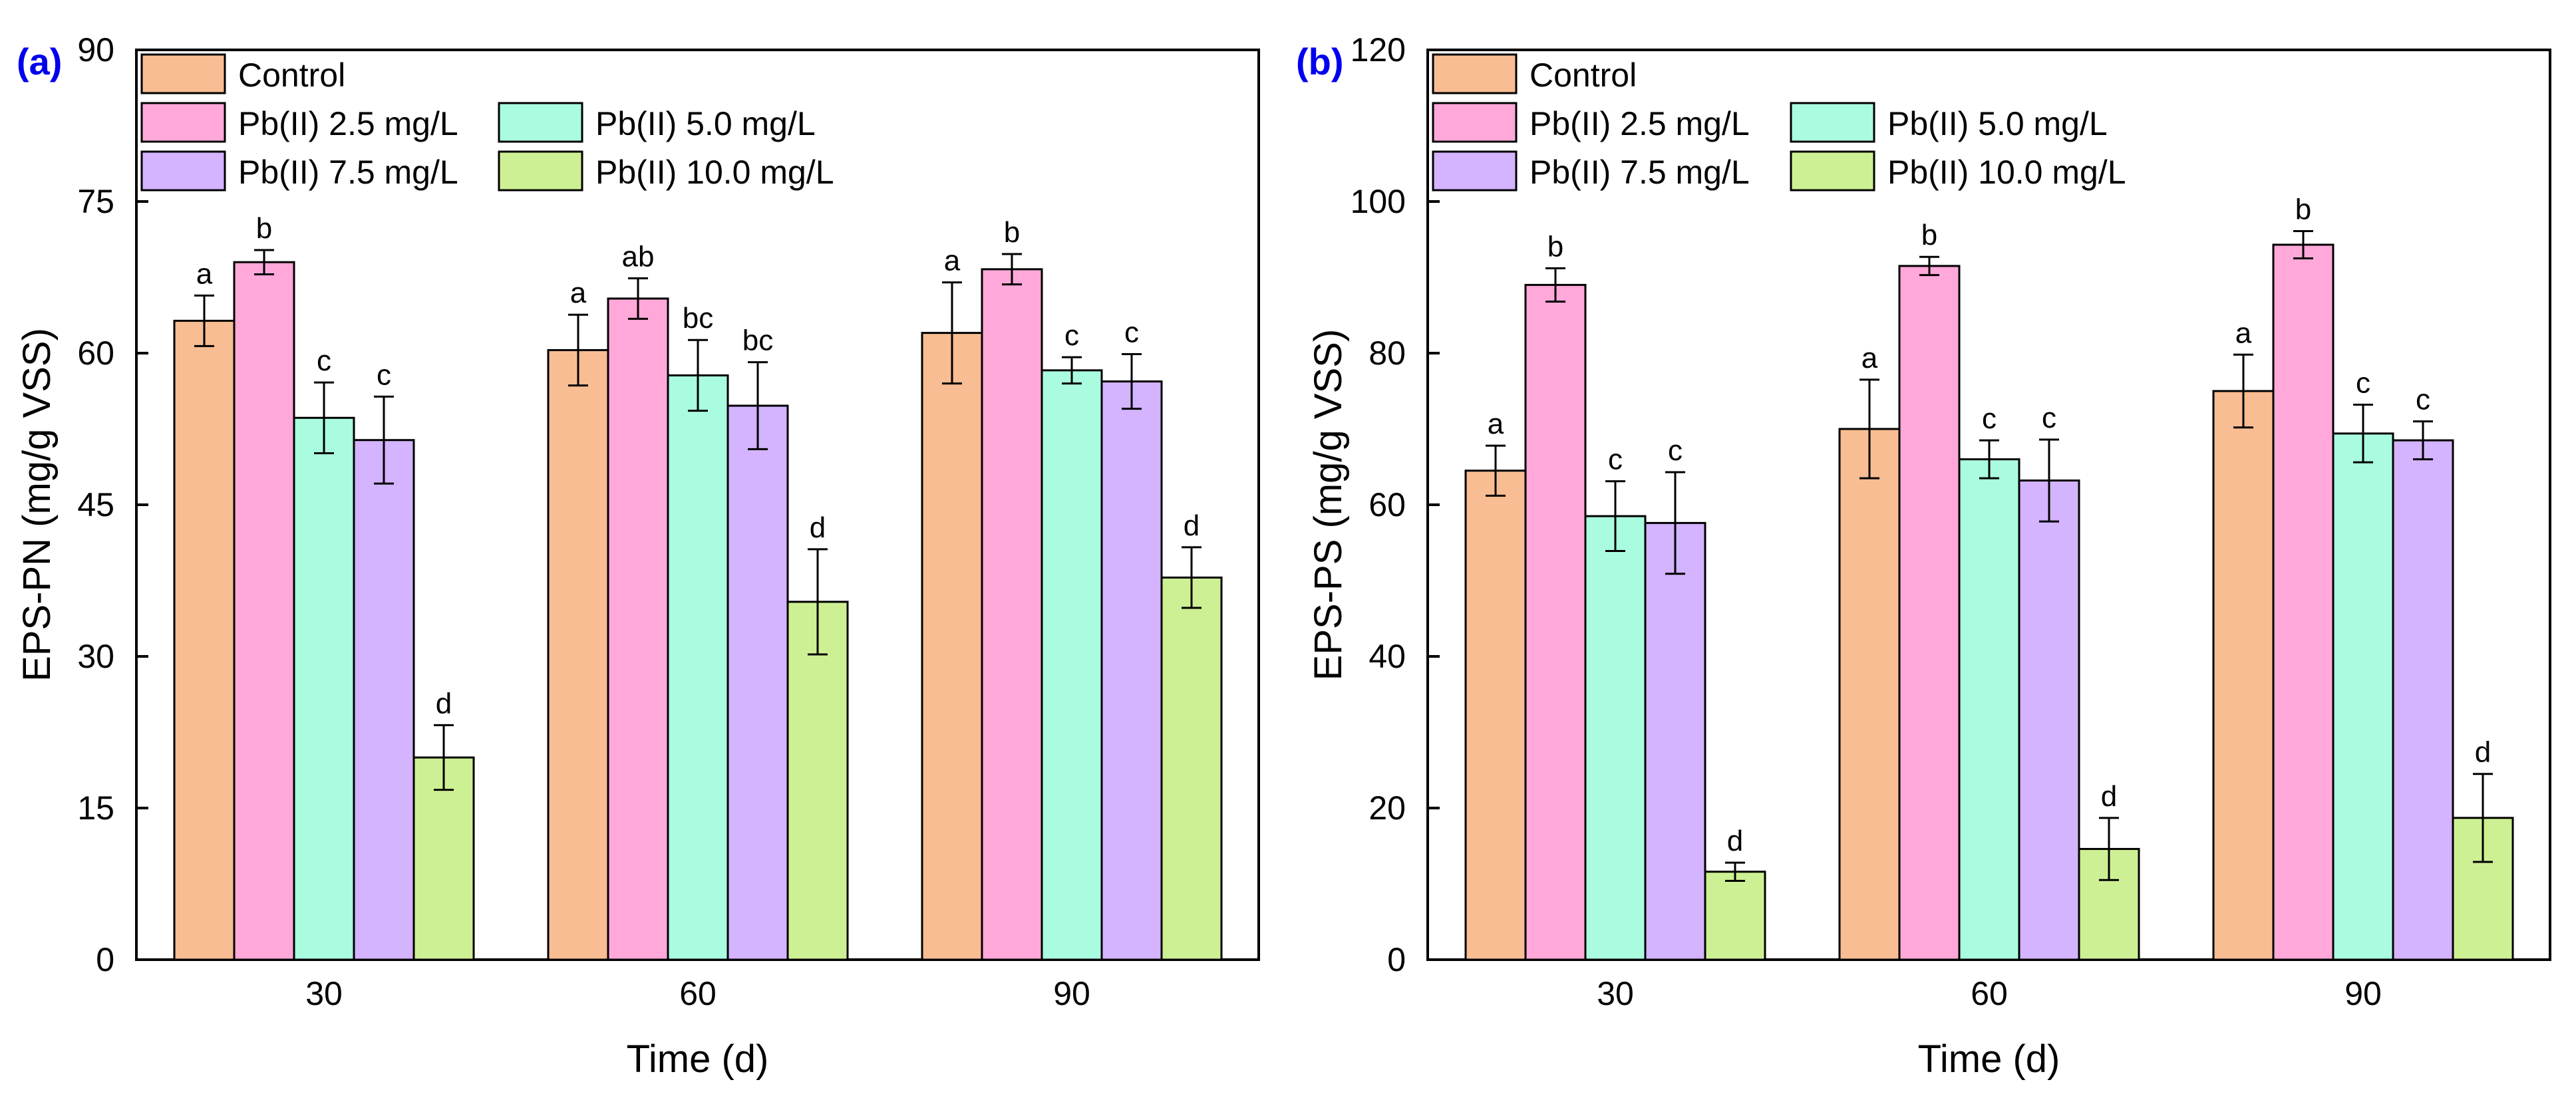  Describe the element at coordinates (95, 353) in the screenshot. I see `y-tick-label: 60` at that location.